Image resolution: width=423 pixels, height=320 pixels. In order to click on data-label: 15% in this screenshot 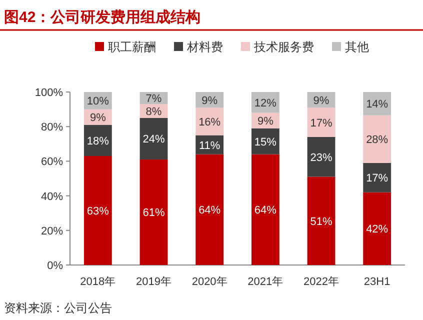, I will do `click(265, 142)`.